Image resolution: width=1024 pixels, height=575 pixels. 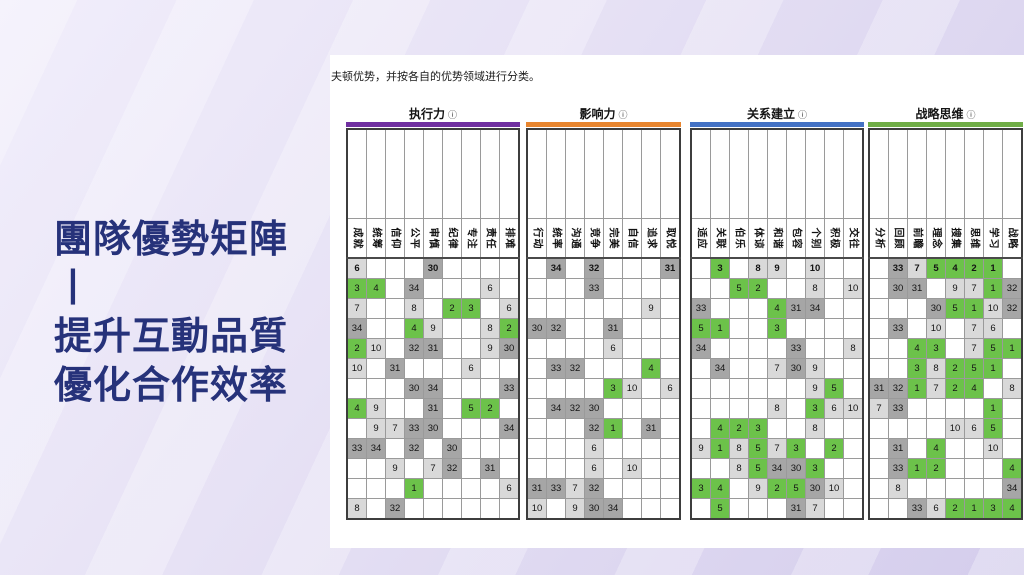 What do you see at coordinates (815, 238) in the screenshot?
I see `column-label: 个别` at bounding box center [815, 238].